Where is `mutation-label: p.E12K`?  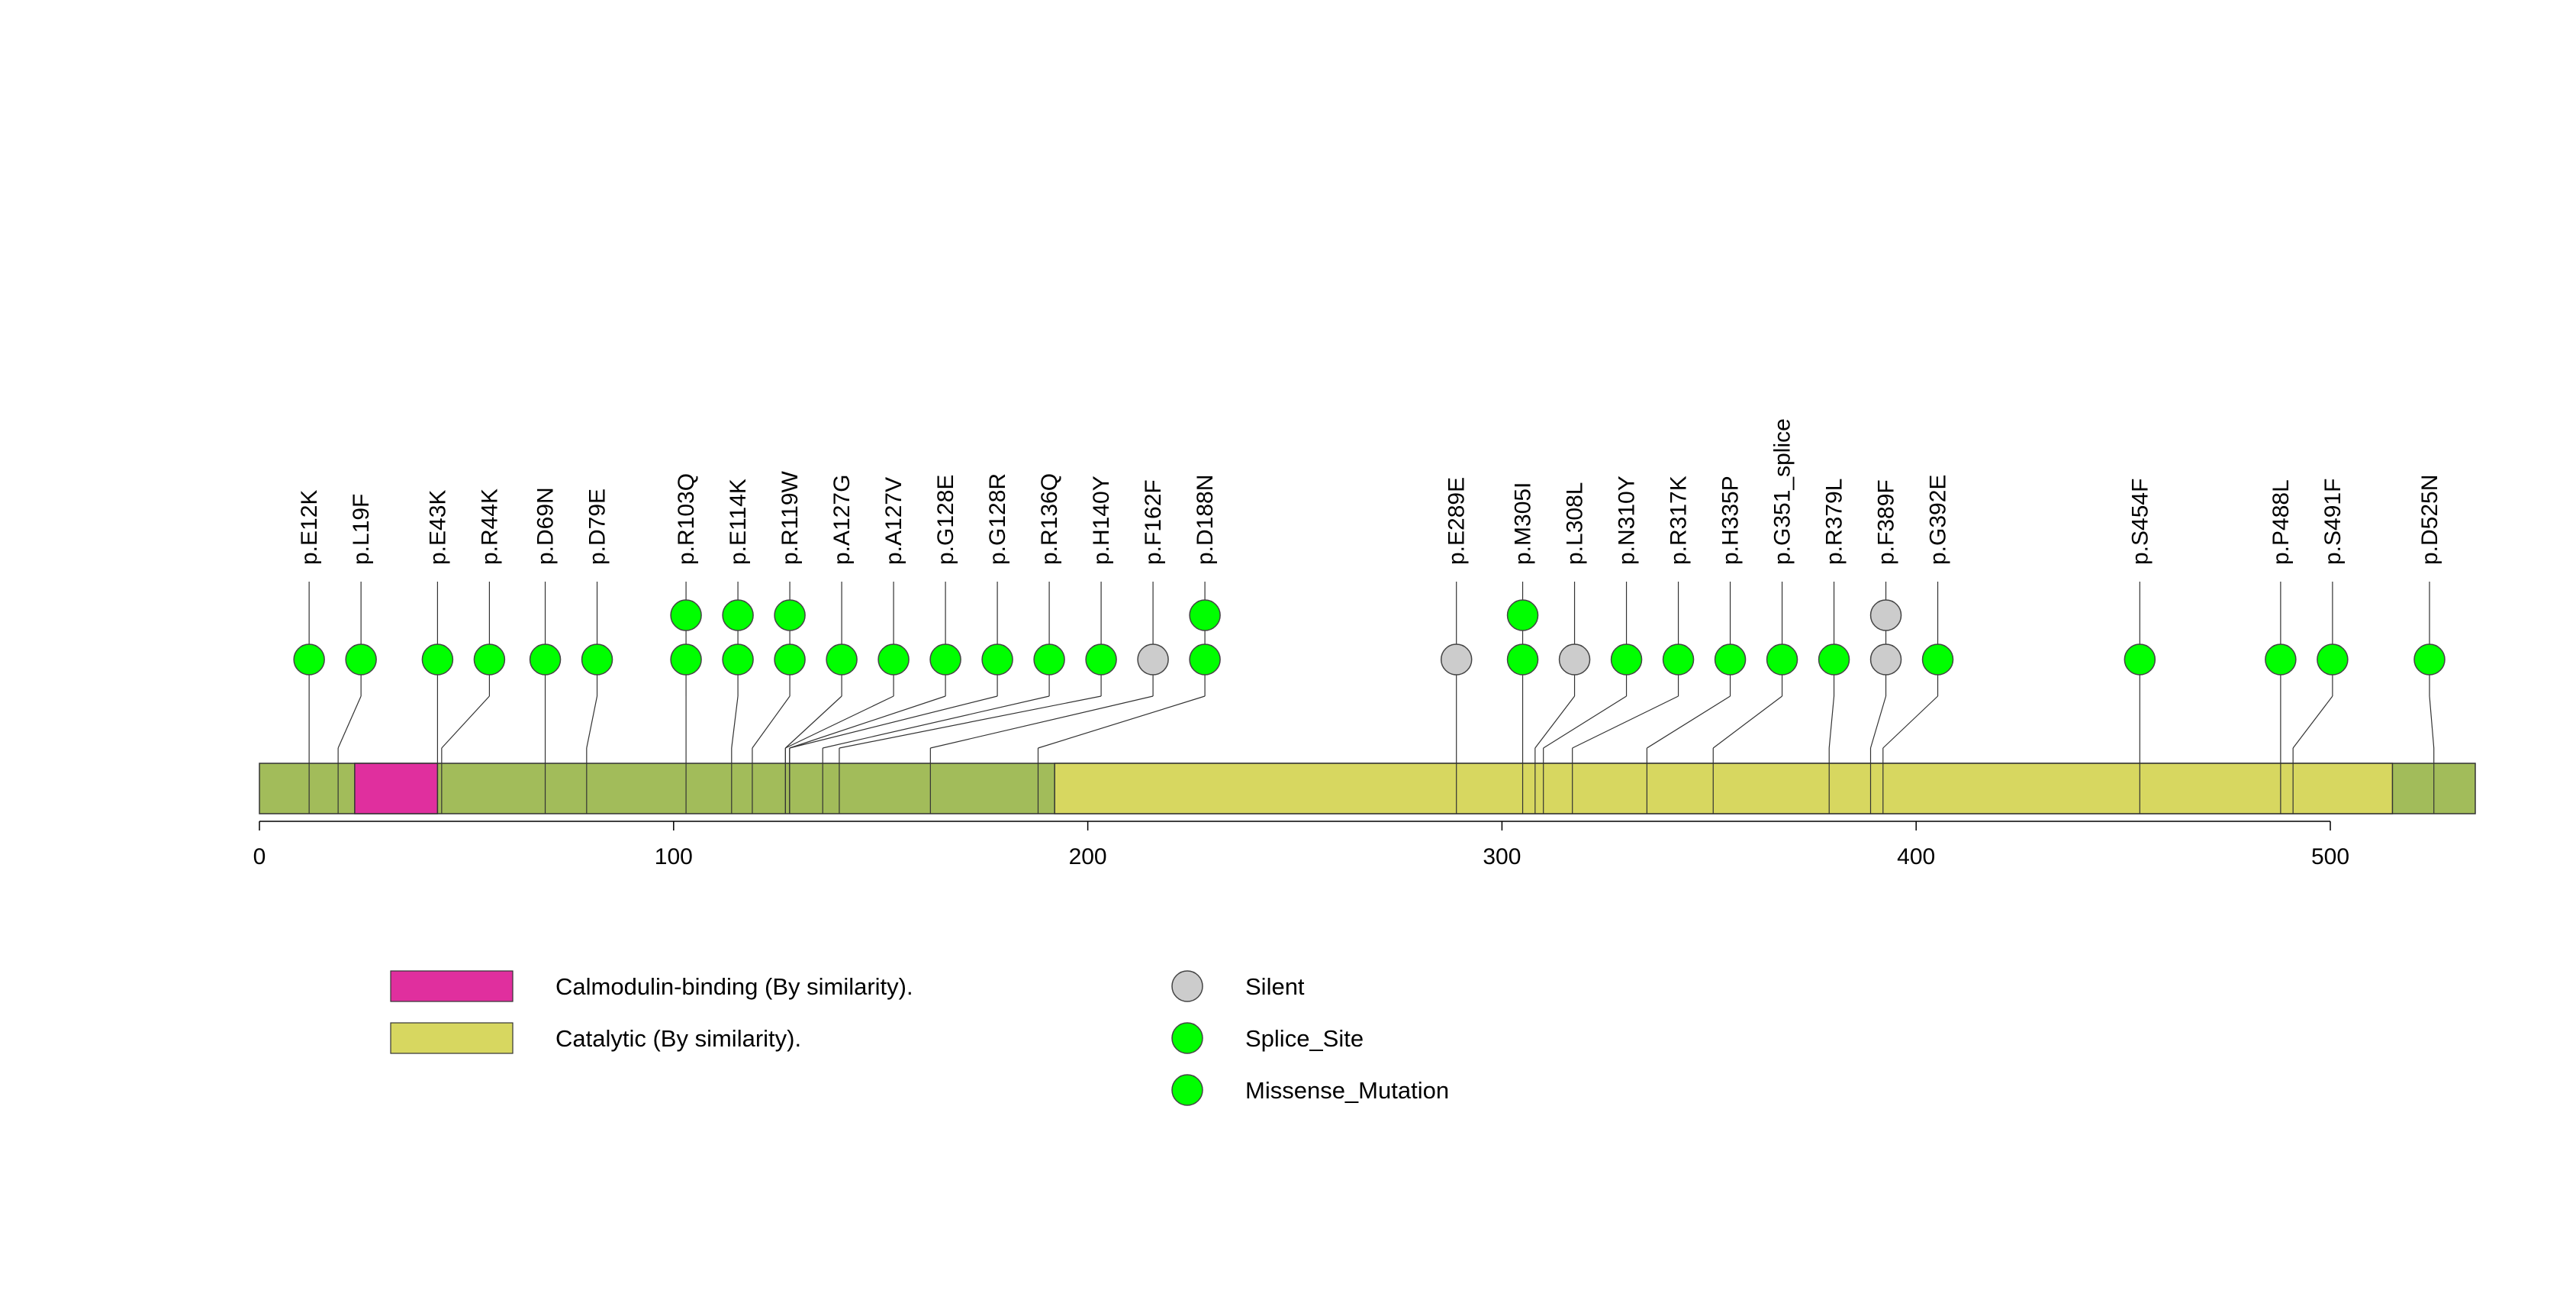 mutation-label: p.E12K is located at coordinates (309, 528).